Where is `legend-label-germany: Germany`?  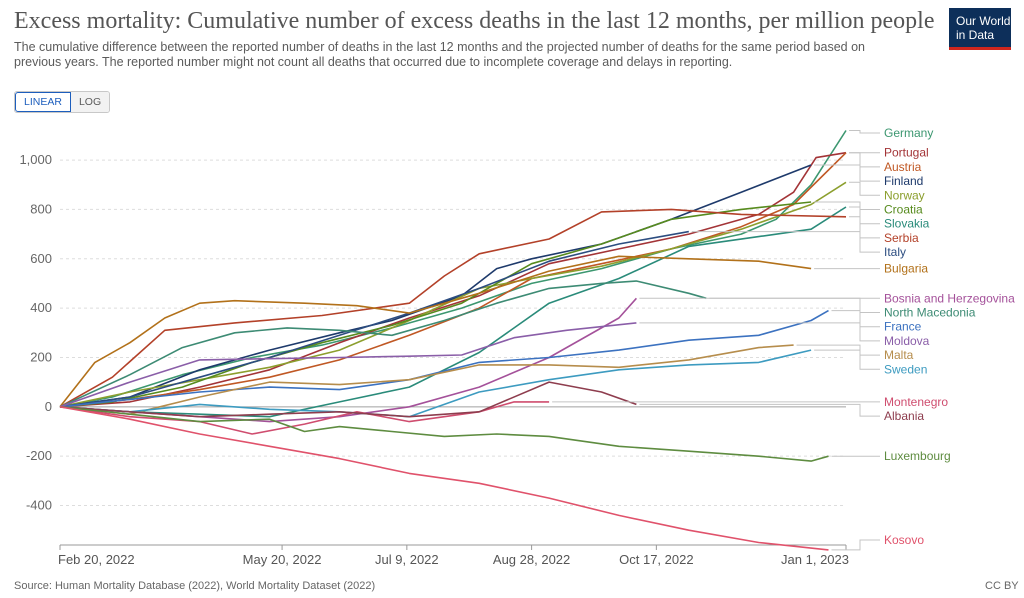 legend-label-germany: Germany is located at coordinates (908, 133).